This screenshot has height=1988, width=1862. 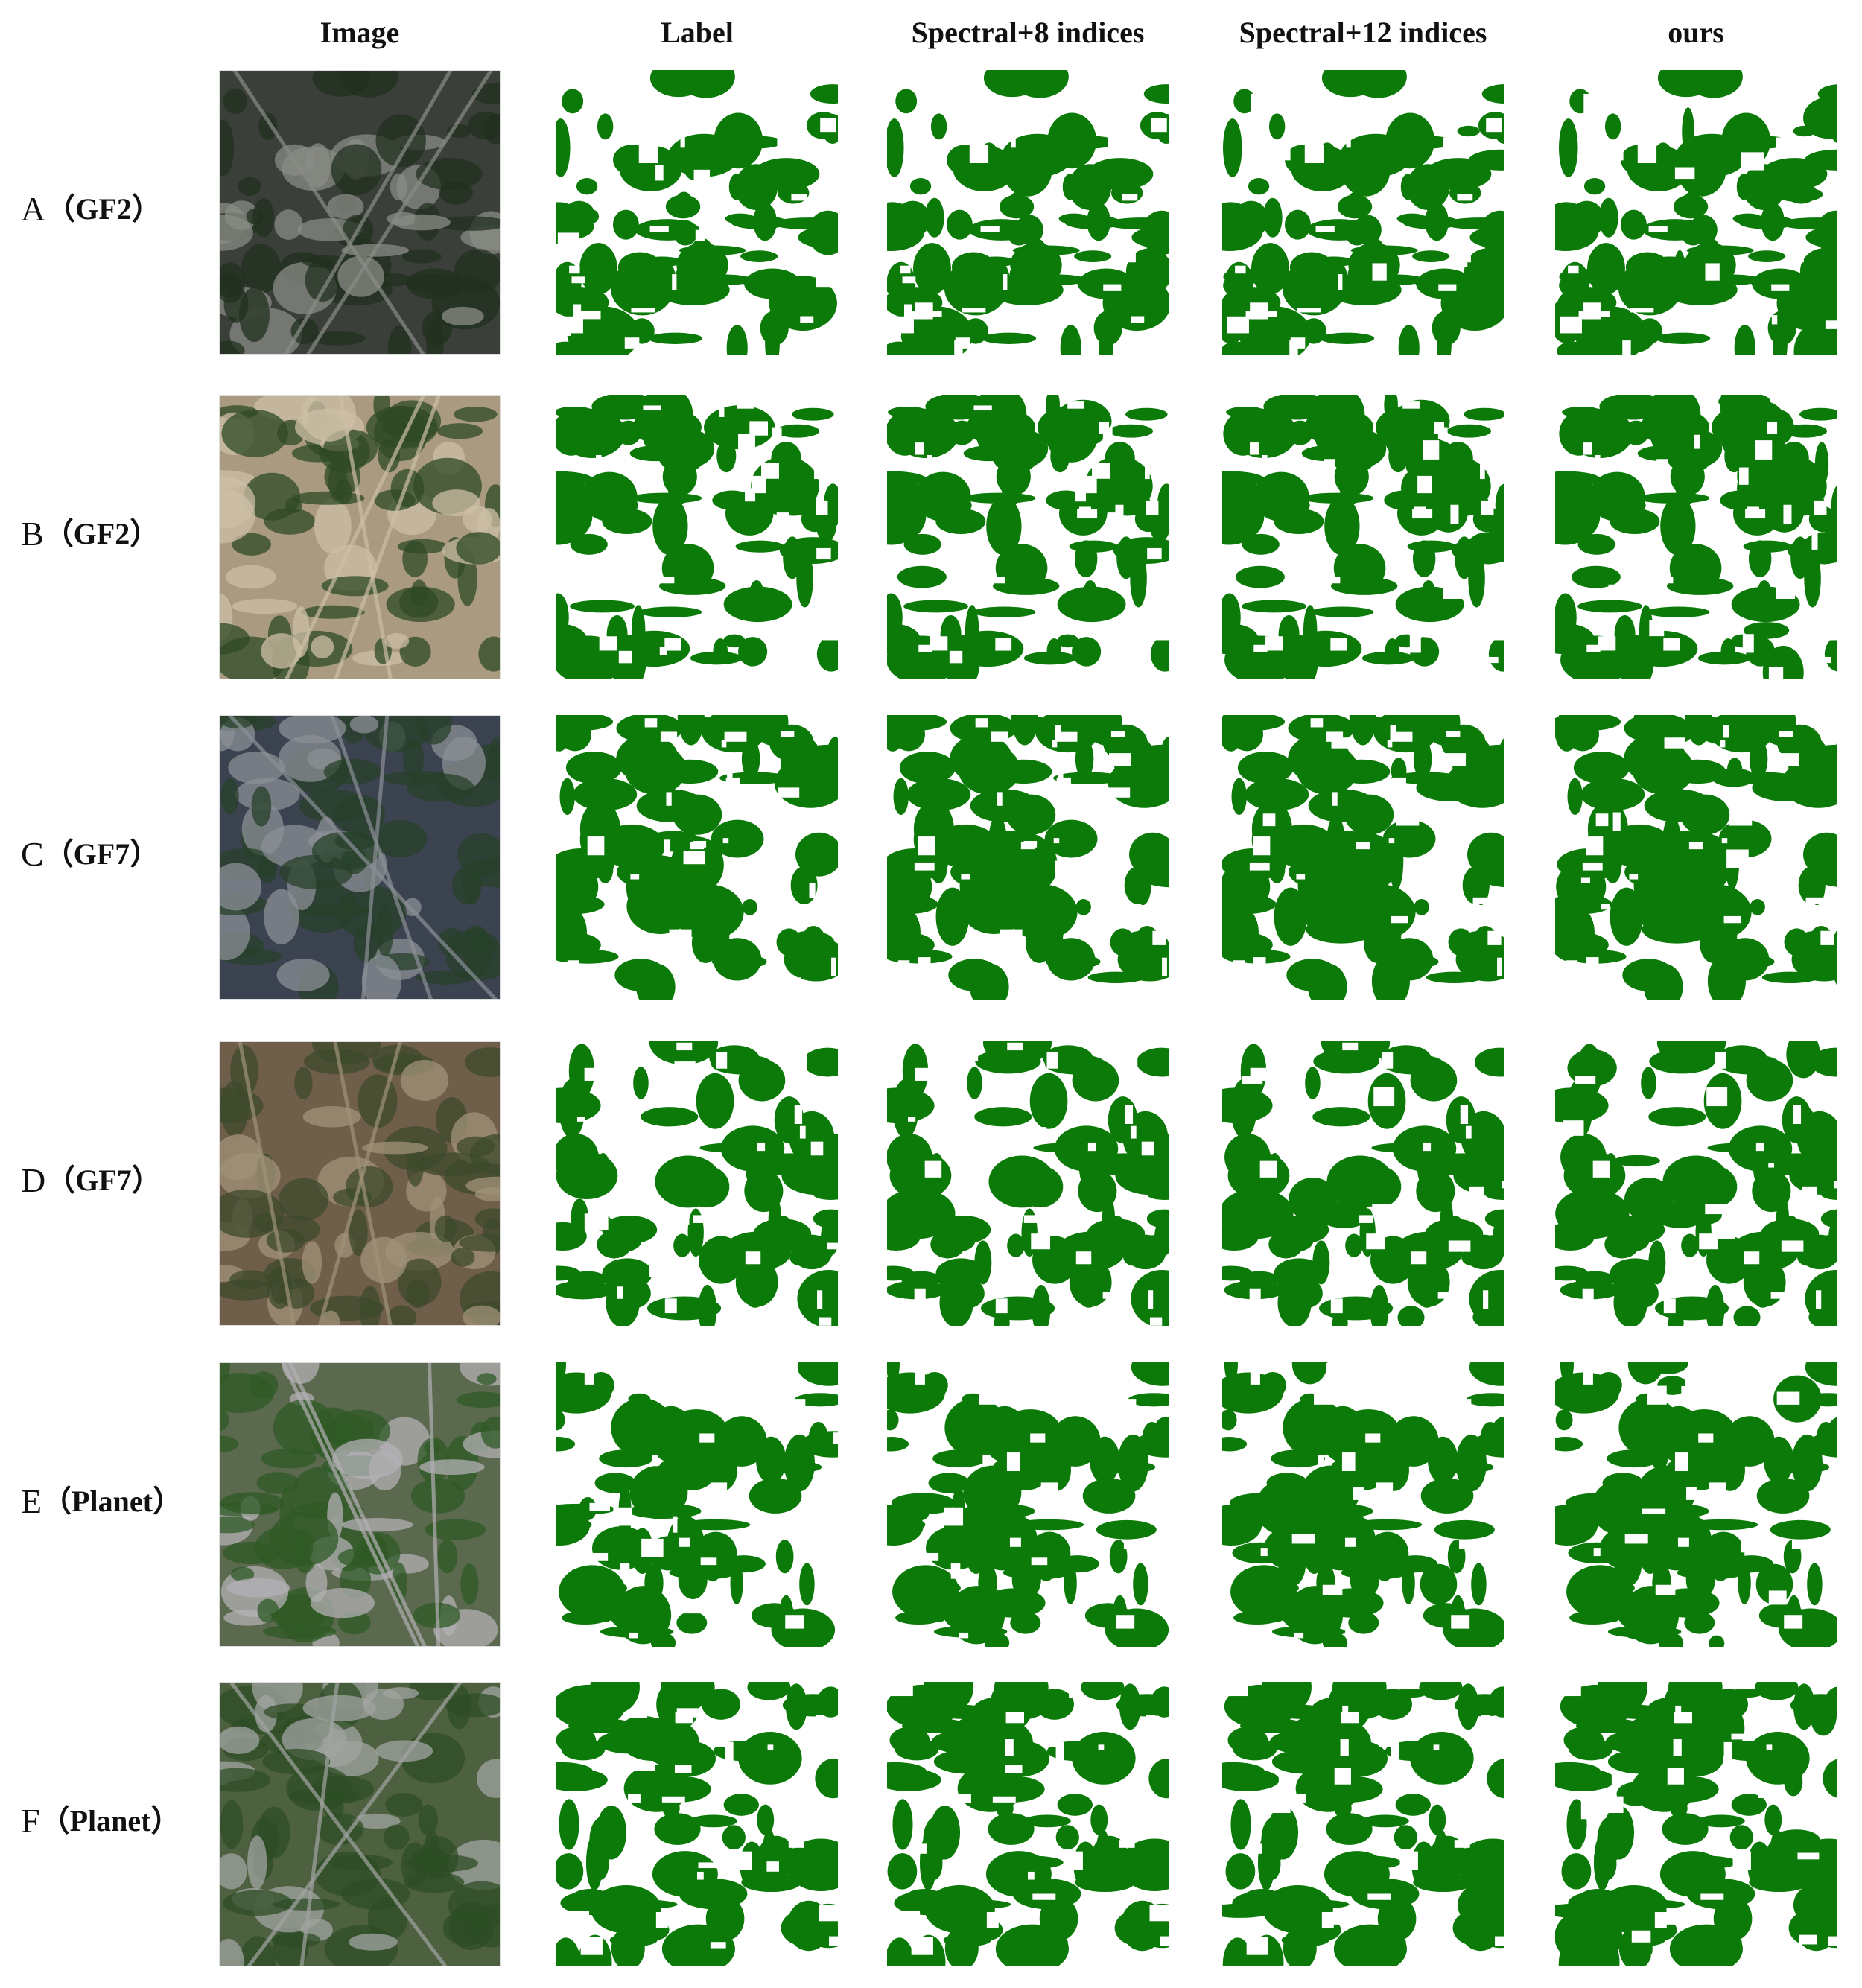 What do you see at coordinates (1028, 1824) in the screenshot?
I see `segmentation-mask` at bounding box center [1028, 1824].